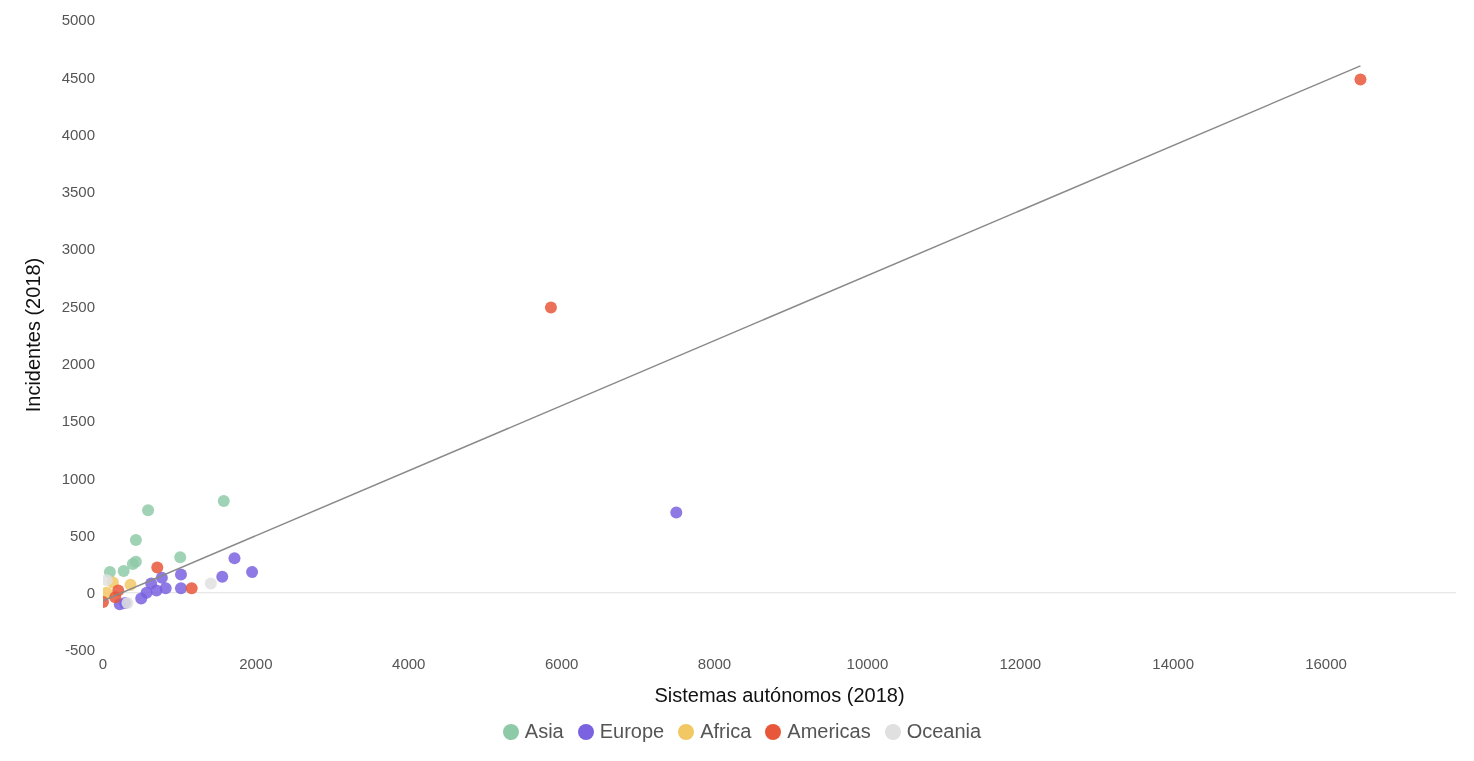 Image resolution: width=1474 pixels, height=761 pixels. What do you see at coordinates (1326, 663) in the screenshot?
I see `x-tick-label: 16000` at bounding box center [1326, 663].